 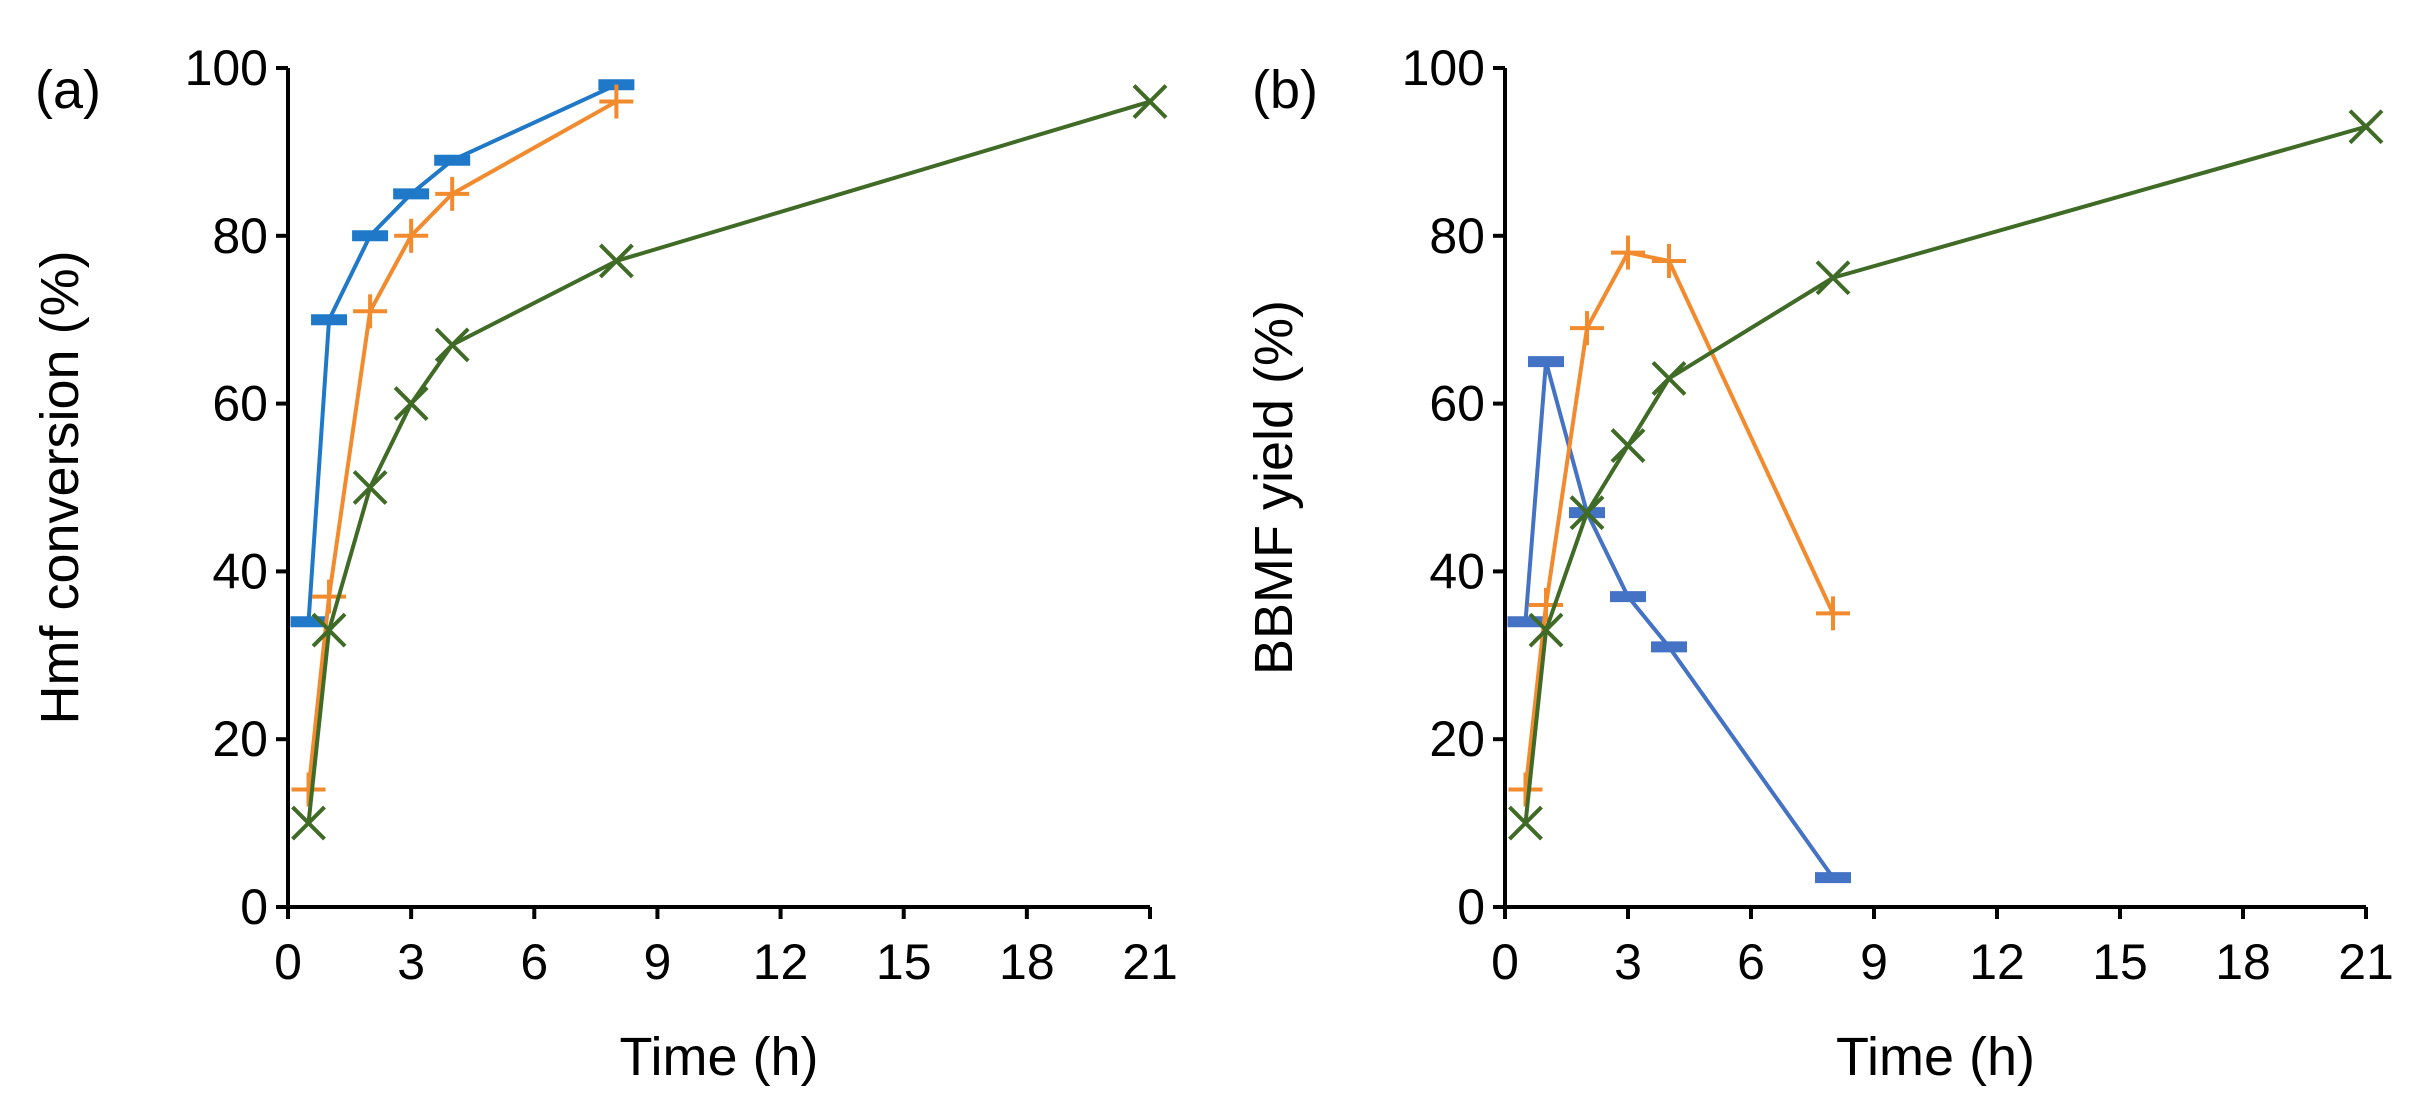 I want to click on y-axis-title: BBMF yield (%), so click(x=1274, y=487).